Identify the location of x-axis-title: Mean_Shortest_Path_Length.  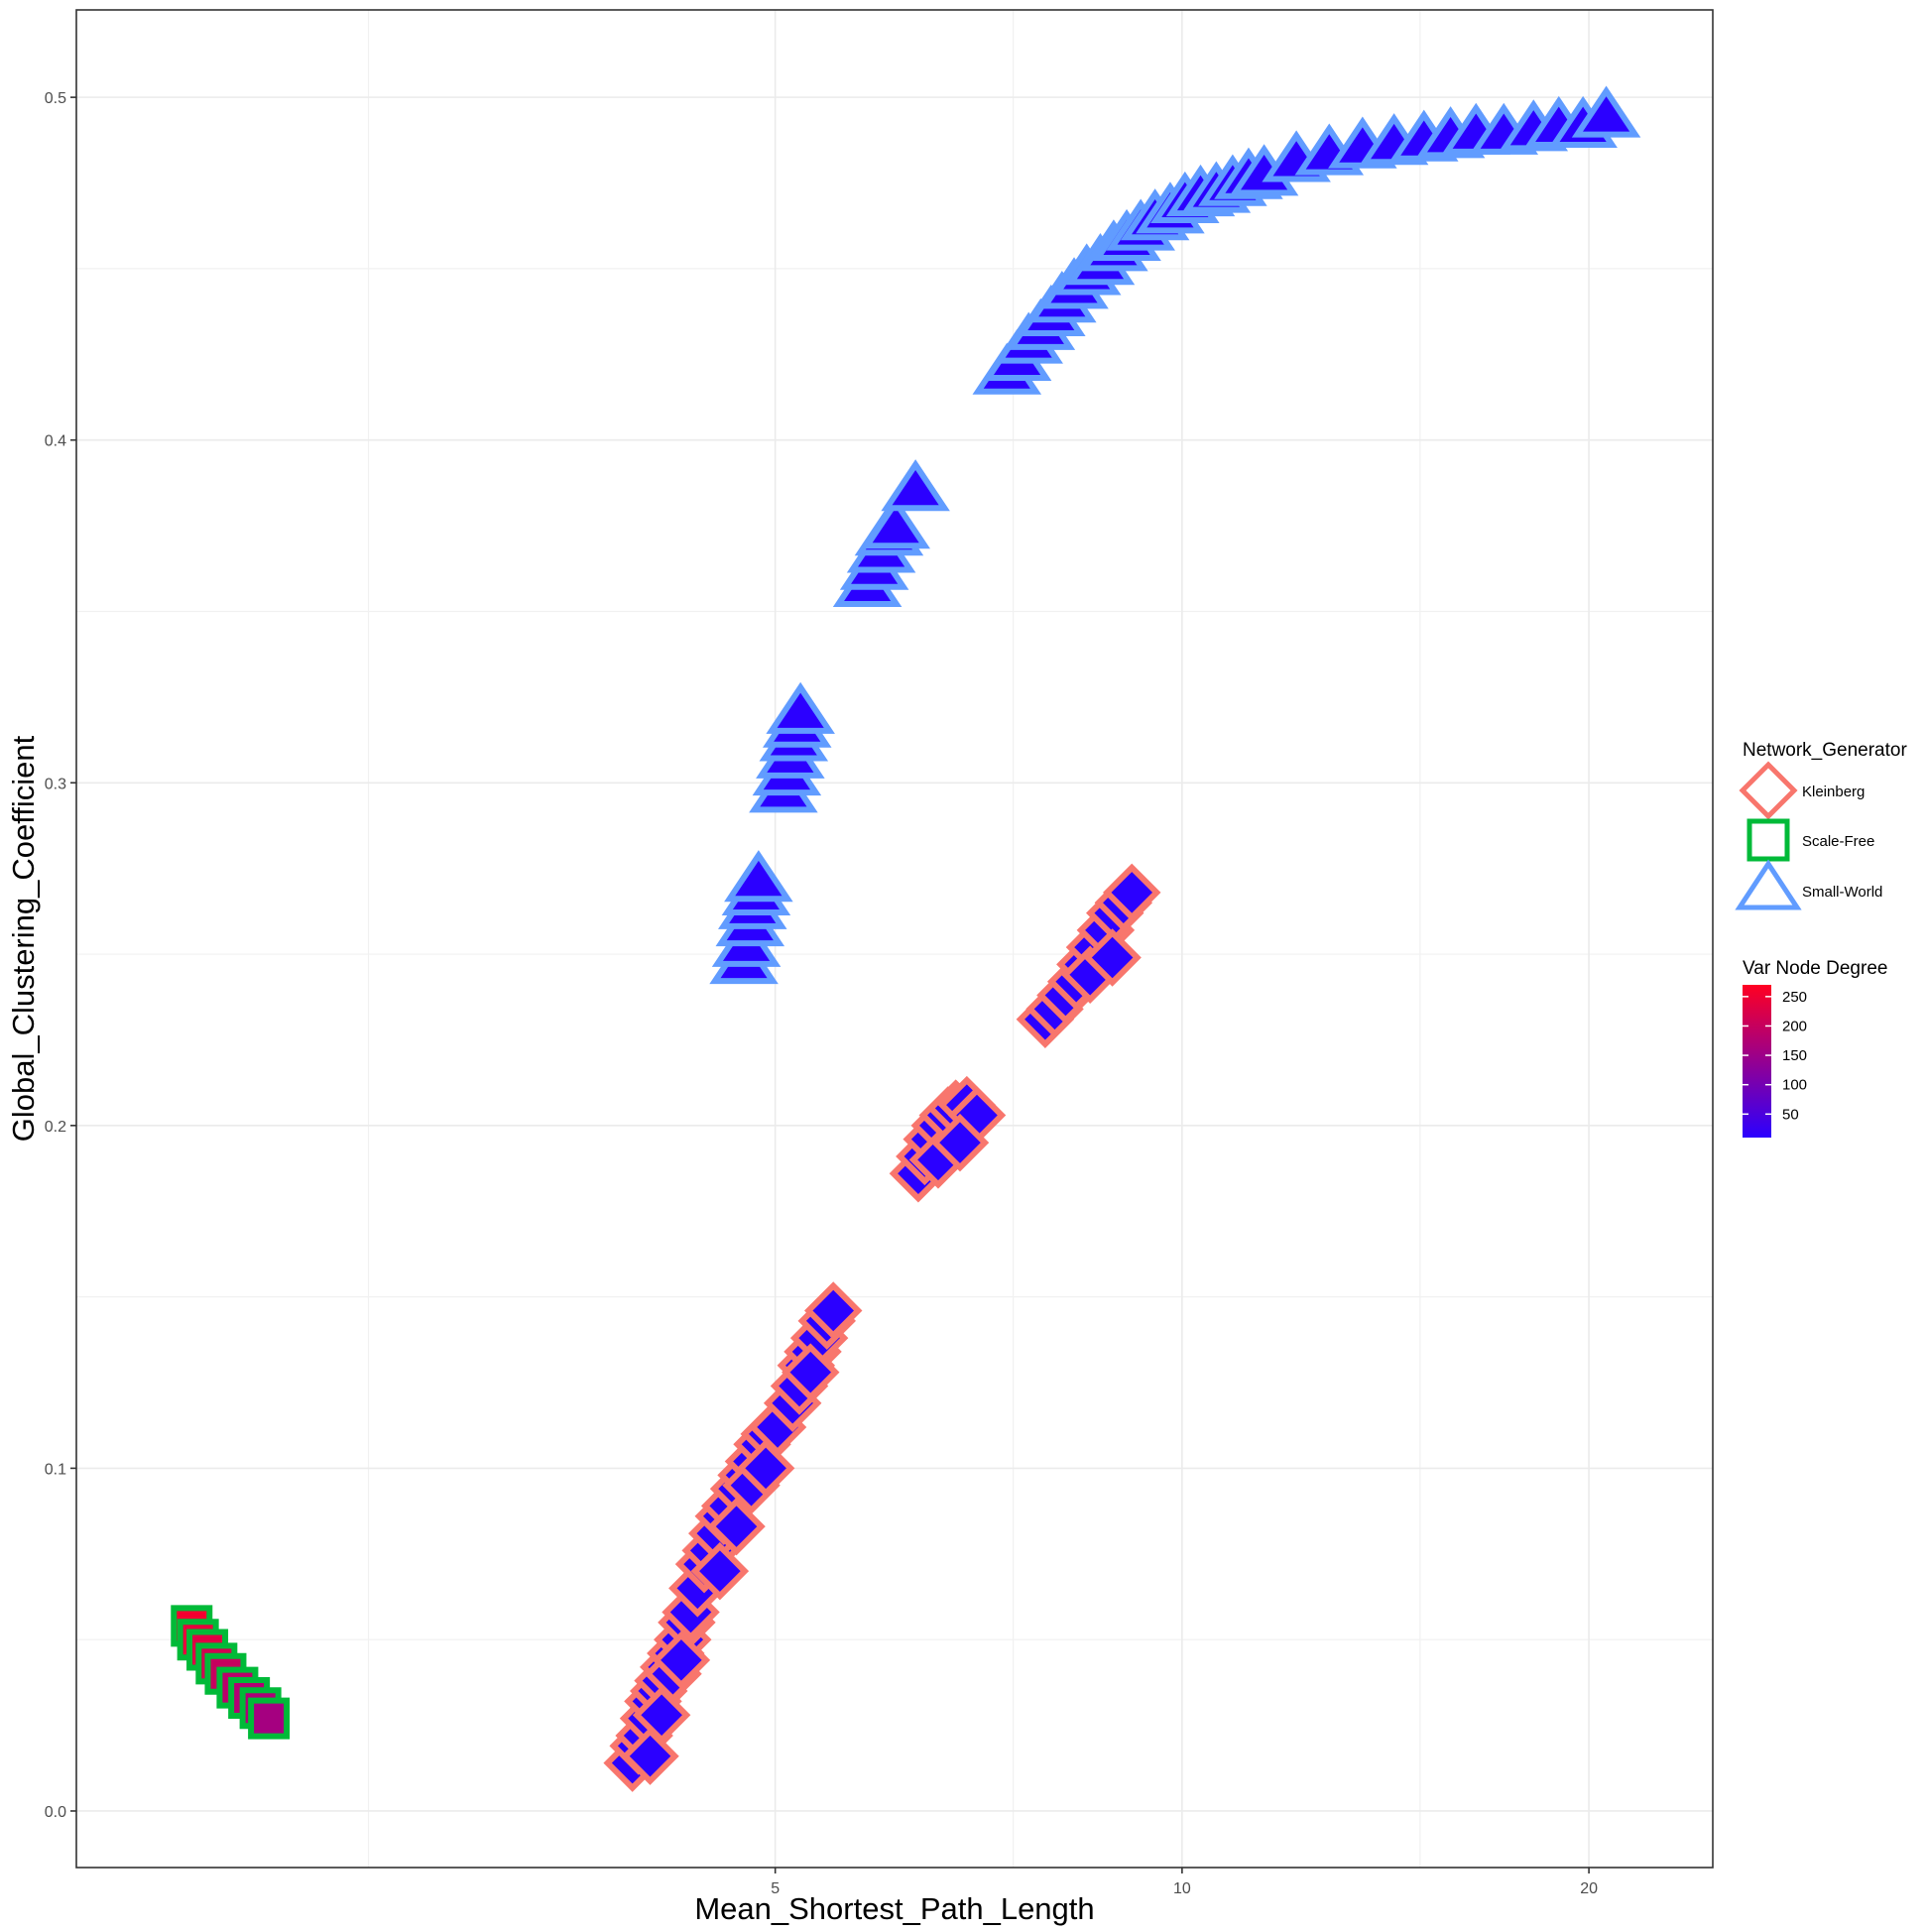
(894, 1908).